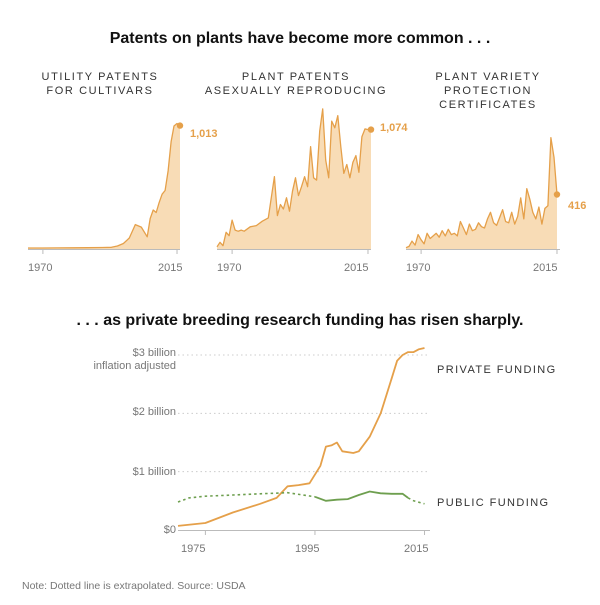  Describe the element at coordinates (301, 437) in the screenshot. I see `private-funding-line` at that location.